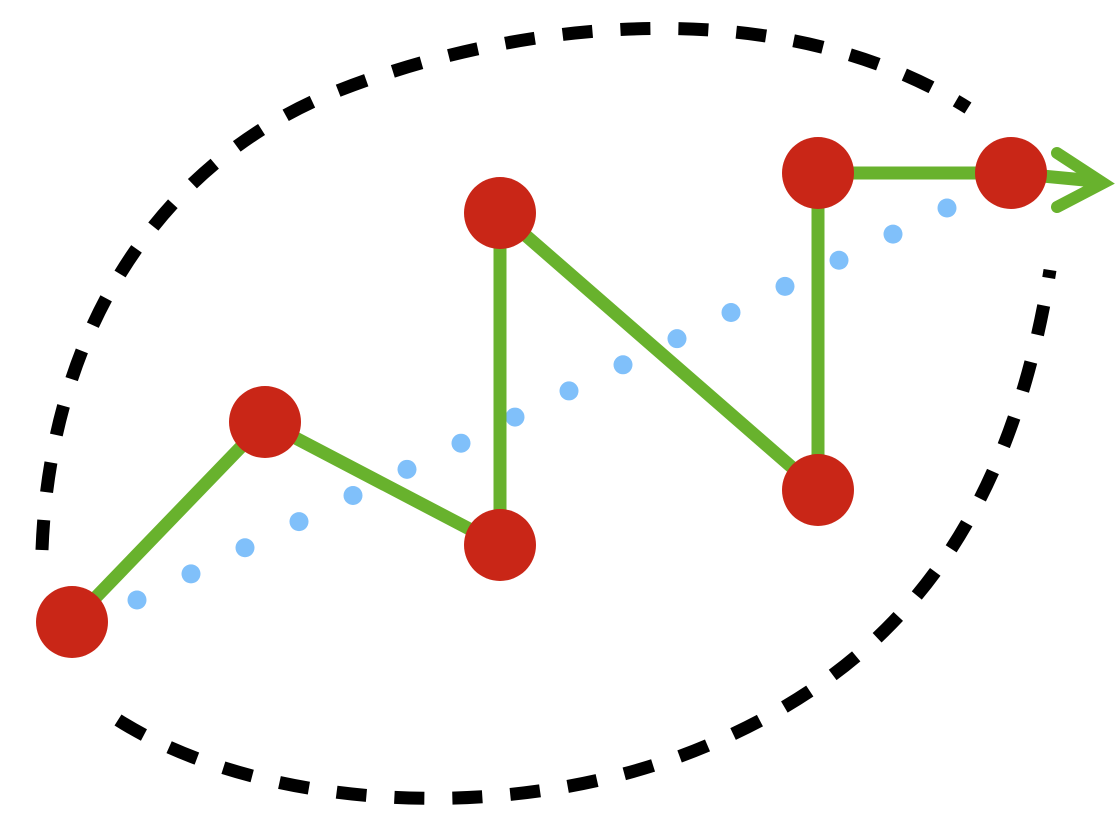 The height and width of the screenshot is (819, 1115). What do you see at coordinates (1083, 180) in the screenshot?
I see `arrowhead-icon` at bounding box center [1083, 180].